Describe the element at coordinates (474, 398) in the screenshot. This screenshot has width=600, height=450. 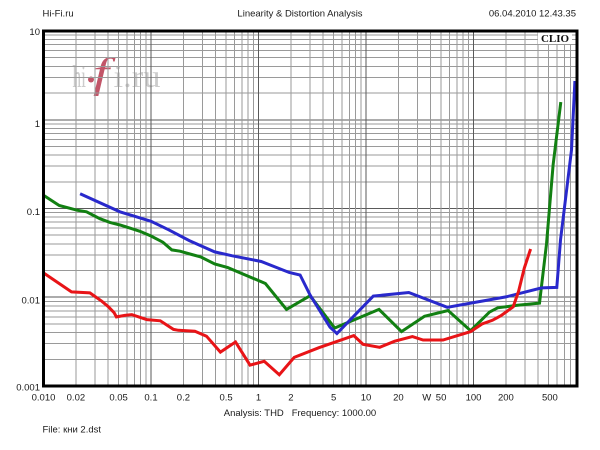
I see `svg-text: 100` at that location.